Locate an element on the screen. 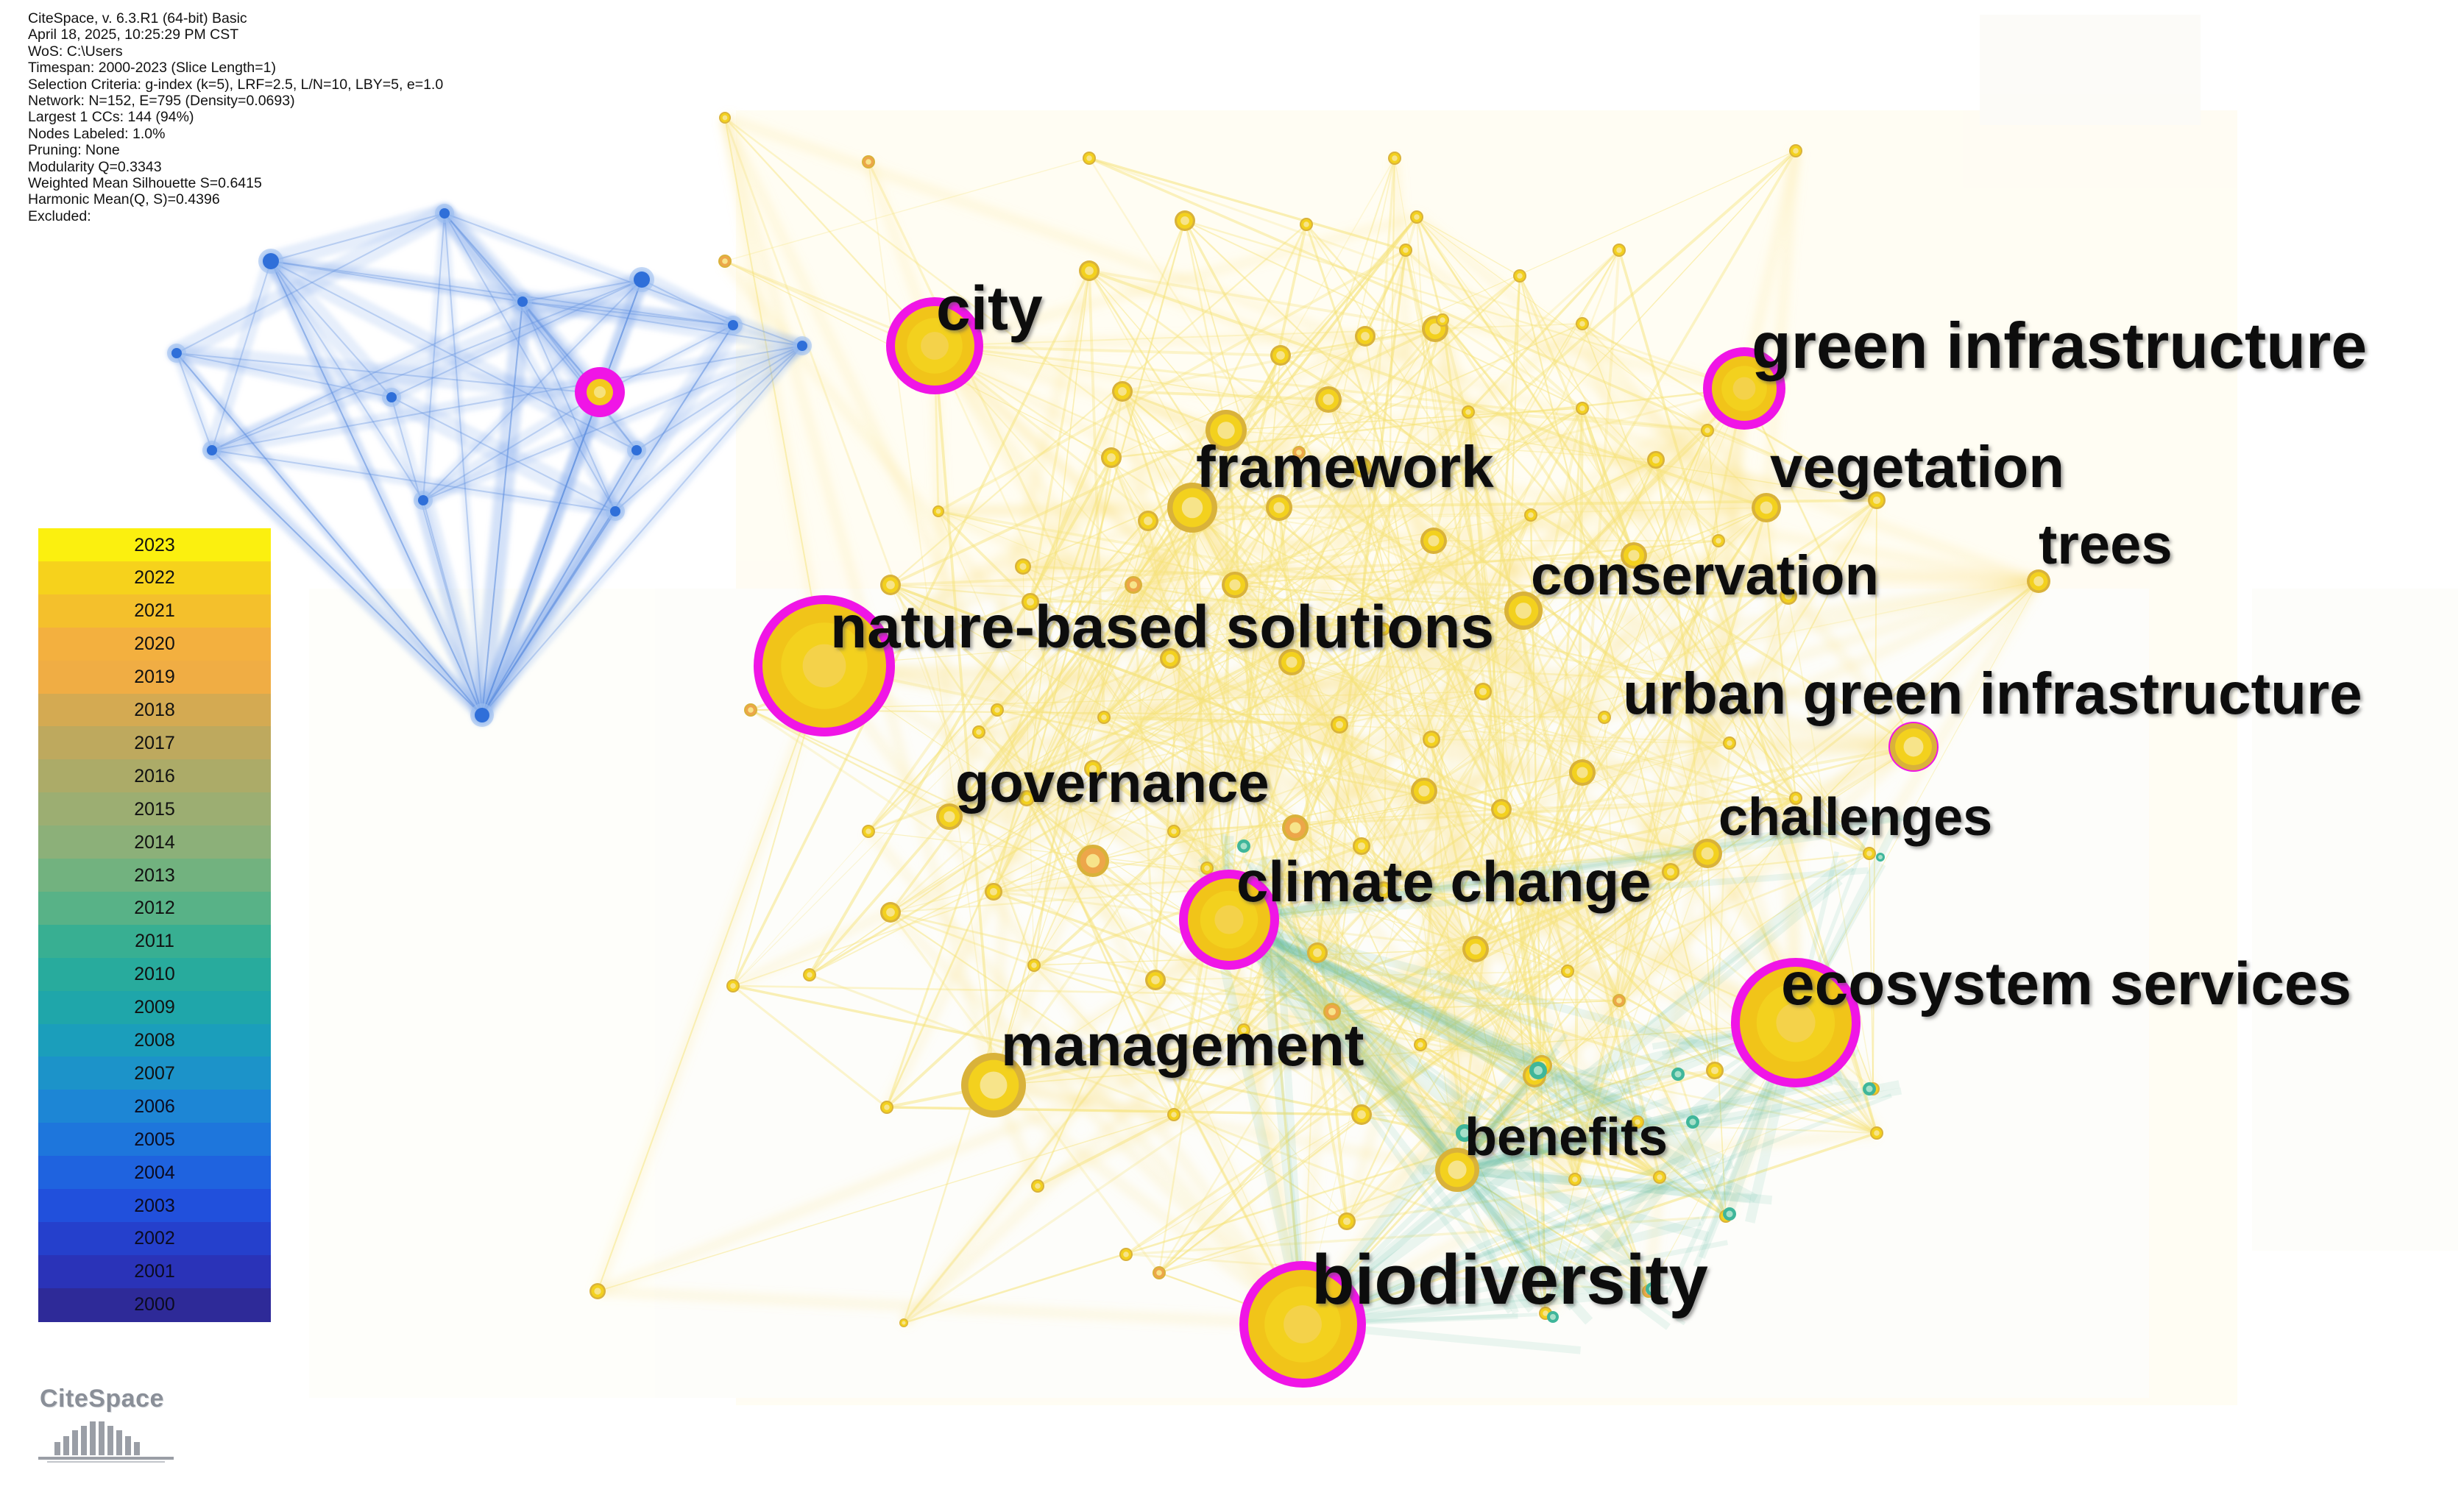  legend-year-2007: 2007 is located at coordinates (154, 1074).